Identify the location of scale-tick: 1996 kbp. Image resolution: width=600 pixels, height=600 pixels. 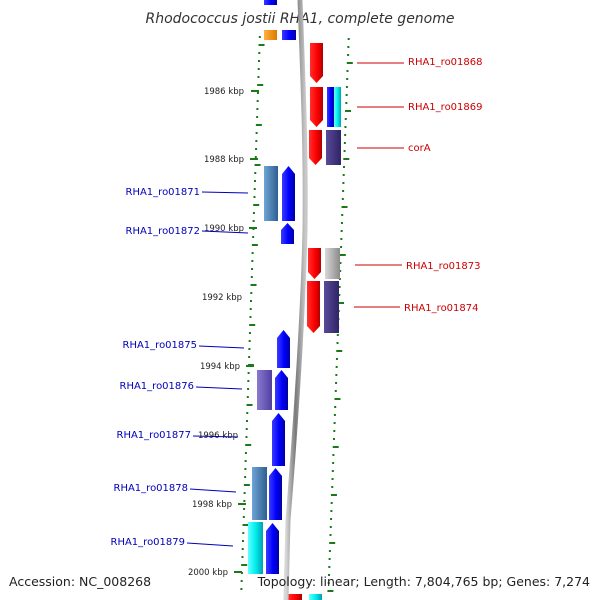
(218, 436).